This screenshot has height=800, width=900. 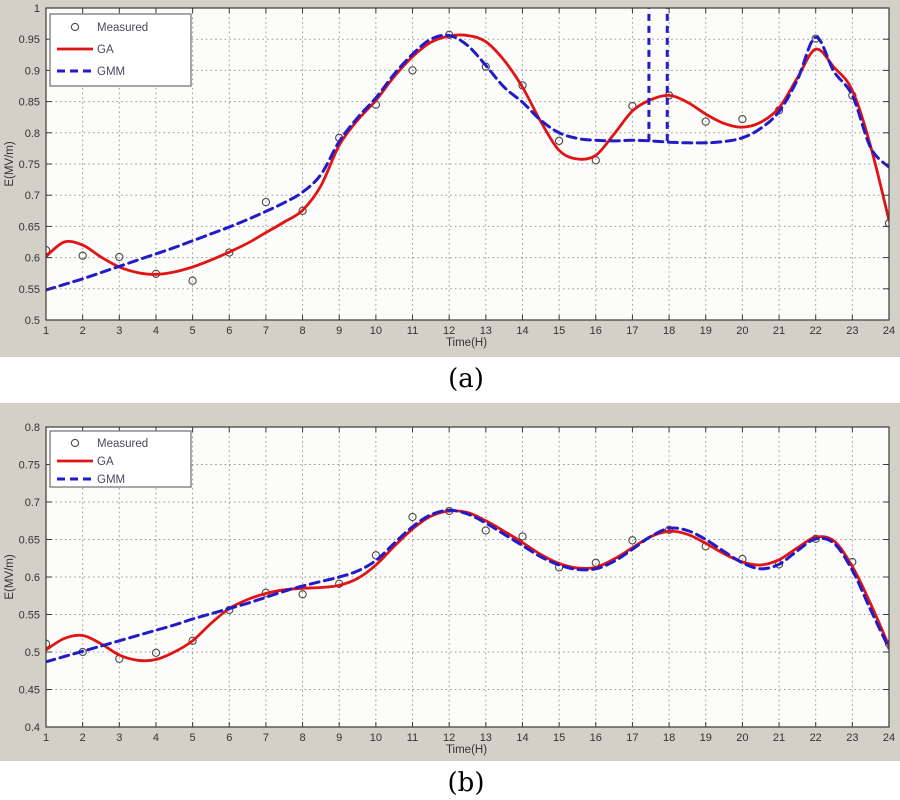 What do you see at coordinates (29, 691) in the screenshot?
I see `y-tick-label: 0.45` at bounding box center [29, 691].